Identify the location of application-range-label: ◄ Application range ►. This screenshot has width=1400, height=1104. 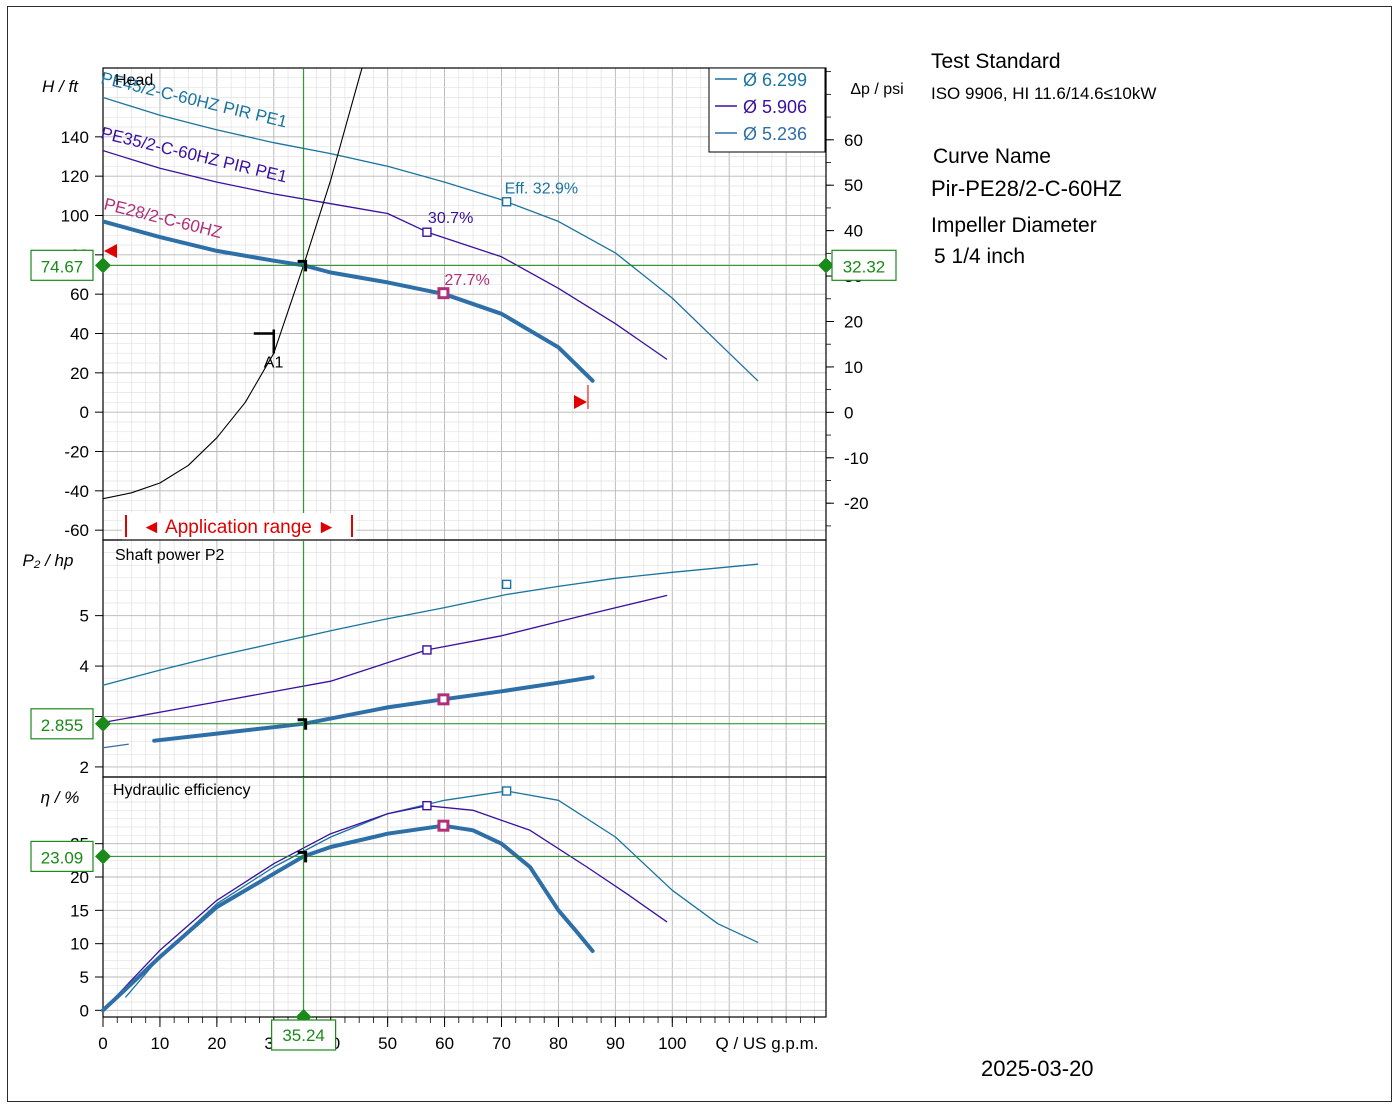
(239, 527).